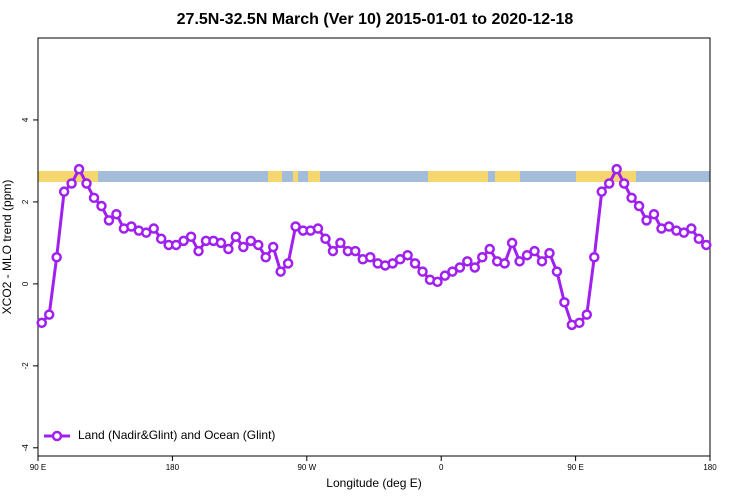  Describe the element at coordinates (25, 366) in the screenshot. I see `y-tick-label: -2` at that location.